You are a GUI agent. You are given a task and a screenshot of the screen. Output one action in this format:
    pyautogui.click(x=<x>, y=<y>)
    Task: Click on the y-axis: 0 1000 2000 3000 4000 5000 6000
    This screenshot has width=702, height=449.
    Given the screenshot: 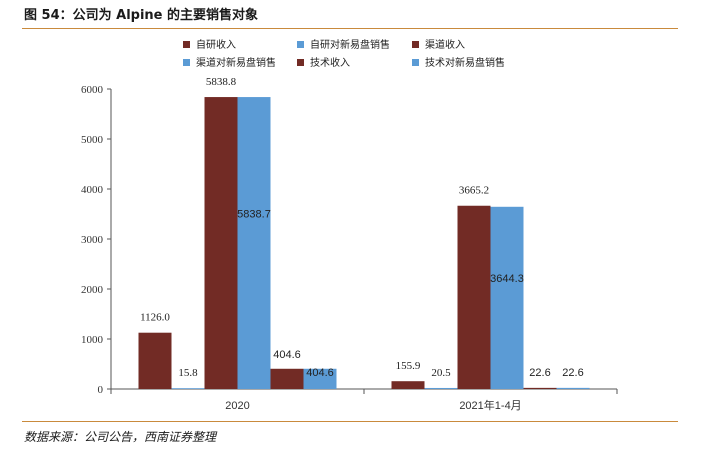 What is the action you would take?
    pyautogui.click(x=96, y=240)
    